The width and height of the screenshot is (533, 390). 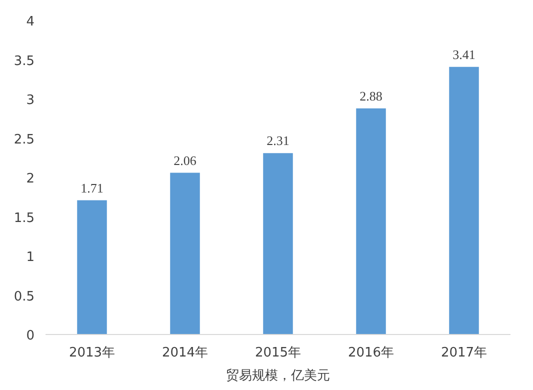 What do you see at coordinates (464, 54) in the screenshot?
I see `data-label: 3.41` at bounding box center [464, 54].